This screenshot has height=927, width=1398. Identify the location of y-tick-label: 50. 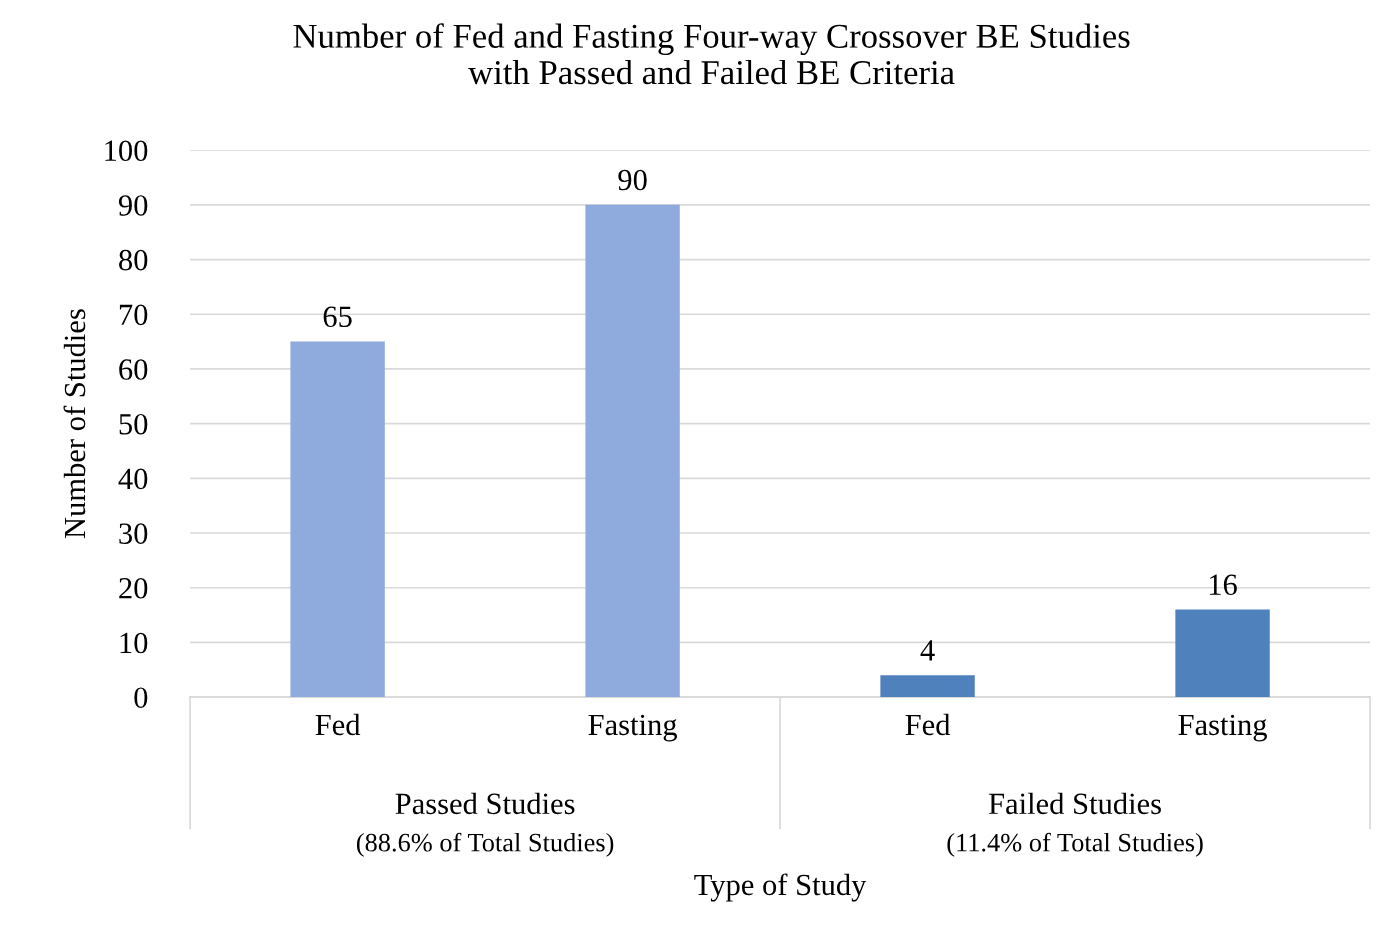
(133, 424).